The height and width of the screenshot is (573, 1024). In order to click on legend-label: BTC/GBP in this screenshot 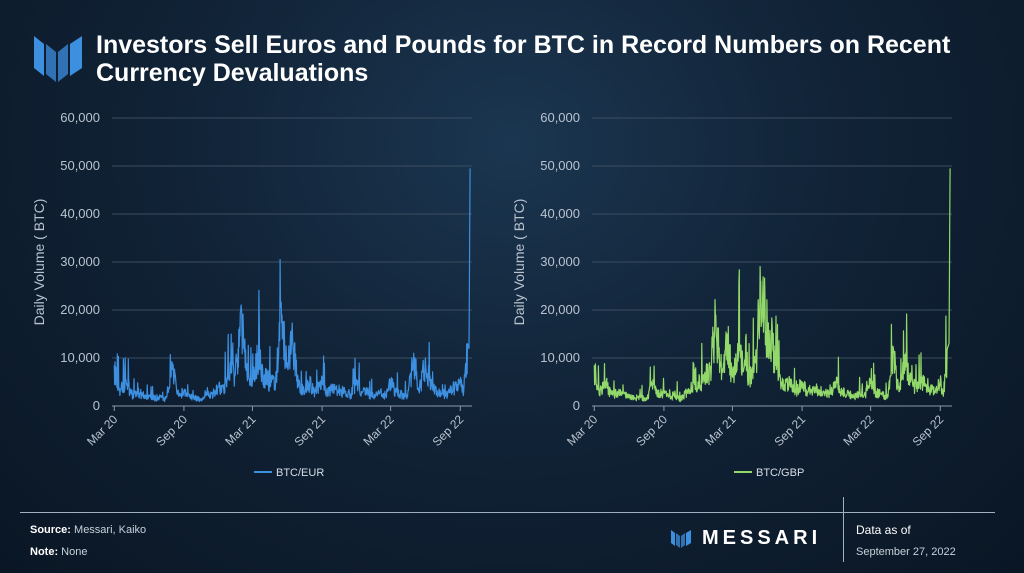, I will do `click(780, 473)`.